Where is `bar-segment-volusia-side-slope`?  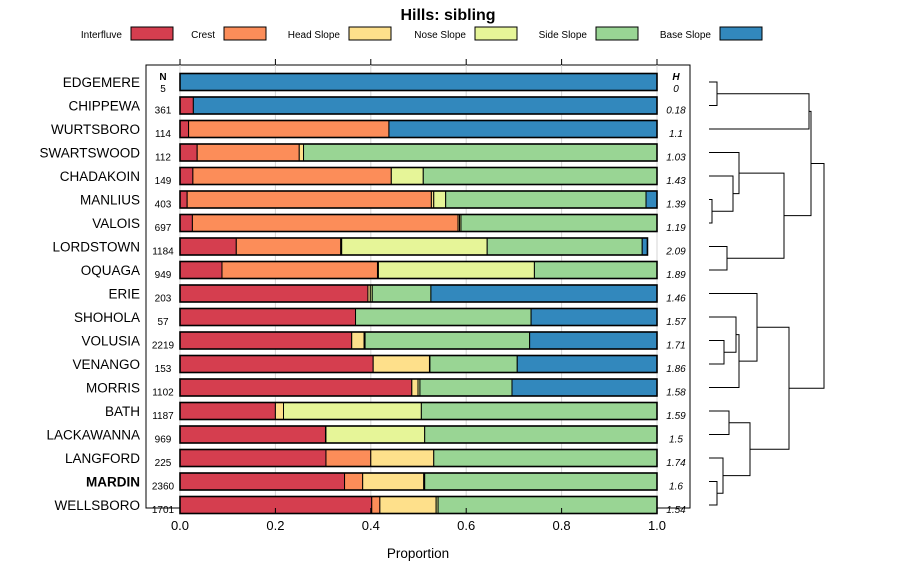 bar-segment-volusia-side-slope is located at coordinates (447, 340).